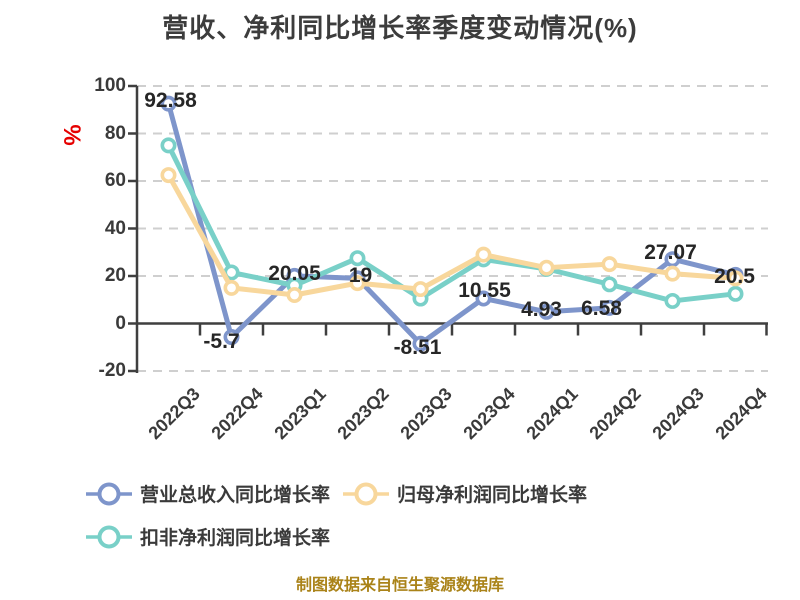  I want to click on legend-label-total-revenue-growth: 营业总收入同比增长率, so click(235, 495).